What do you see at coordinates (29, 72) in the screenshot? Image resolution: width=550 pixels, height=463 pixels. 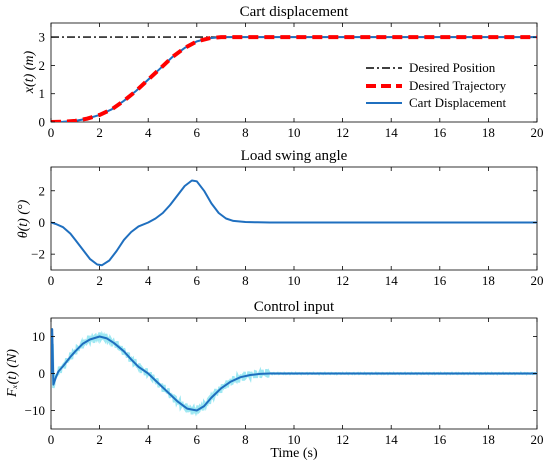 I see `y-axis-label: x(t) (m)` at bounding box center [29, 72].